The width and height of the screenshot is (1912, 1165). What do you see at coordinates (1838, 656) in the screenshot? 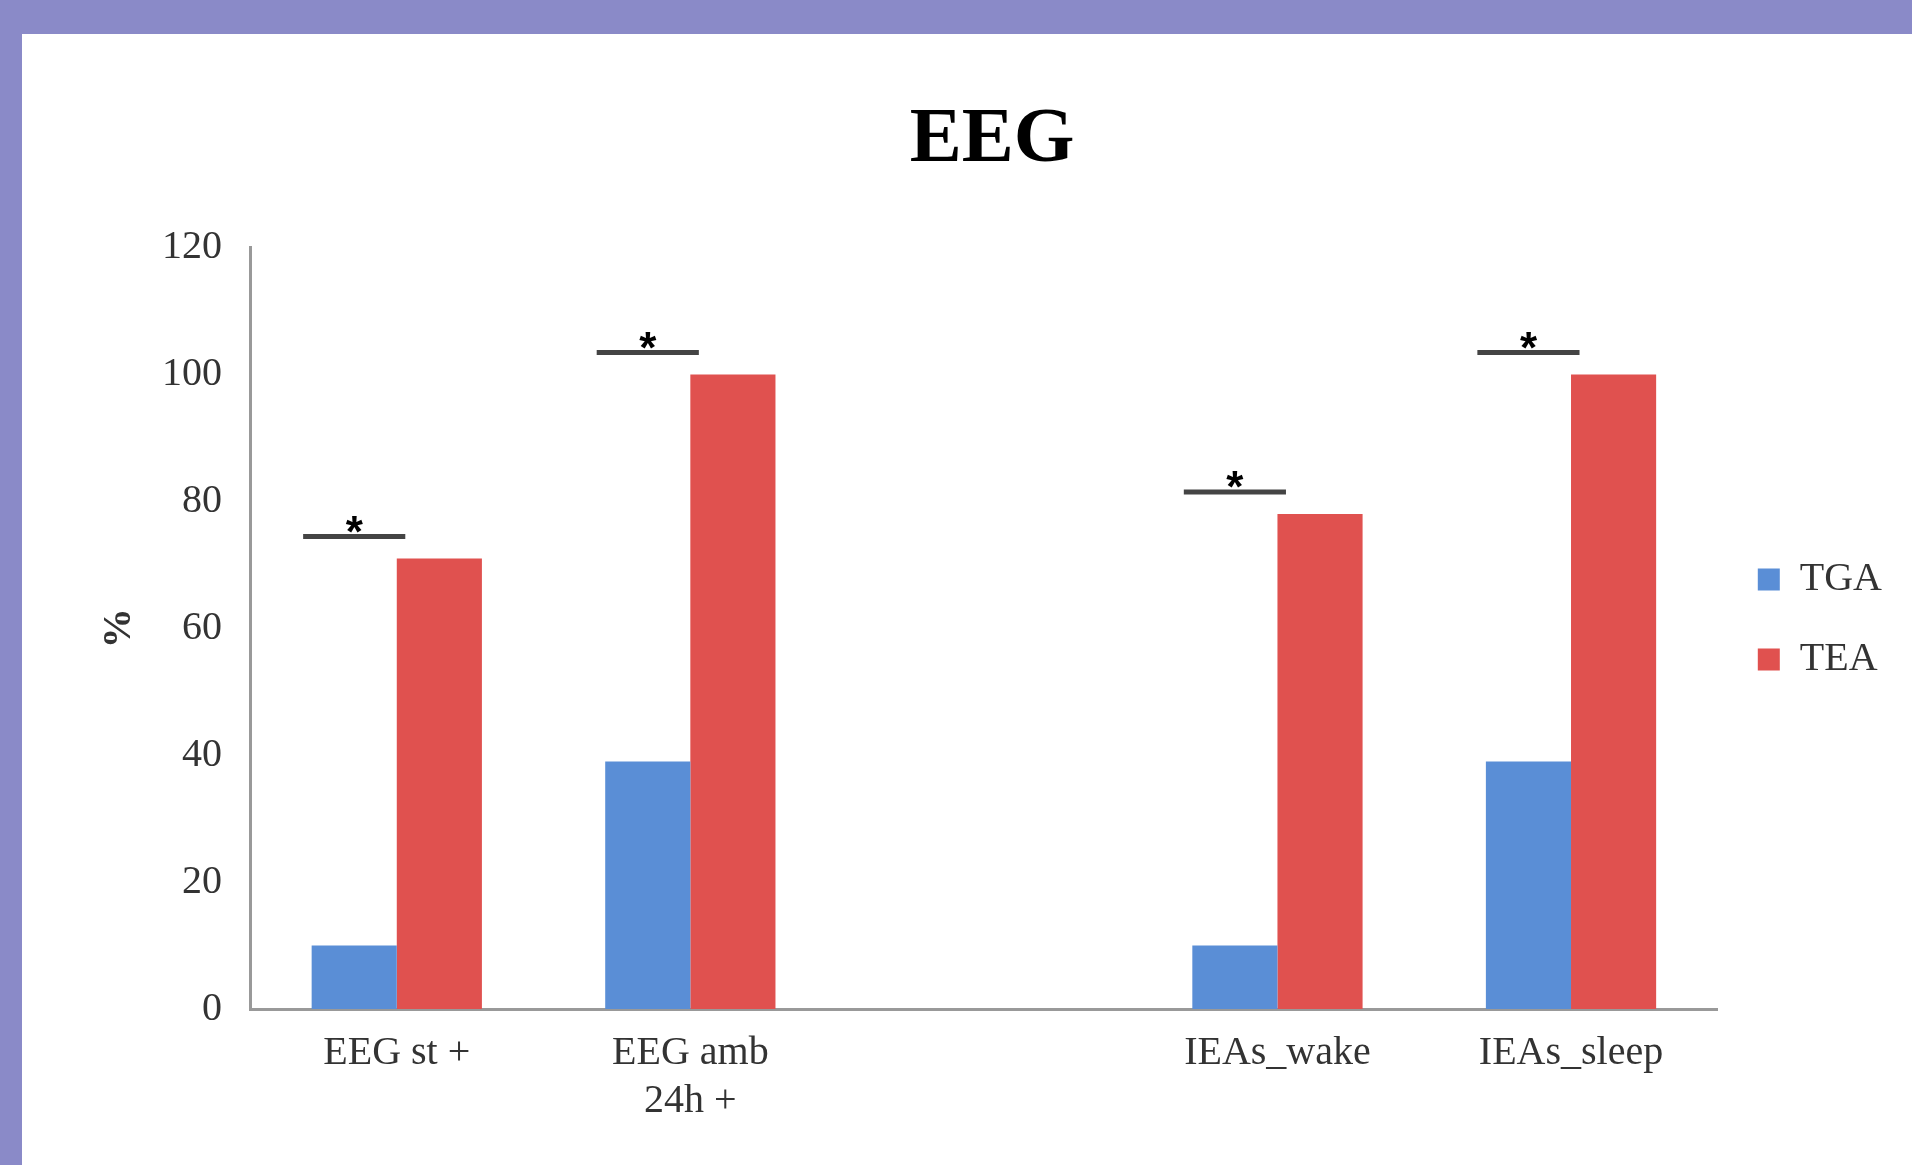
I see `legend-label: TEA` at bounding box center [1838, 656].